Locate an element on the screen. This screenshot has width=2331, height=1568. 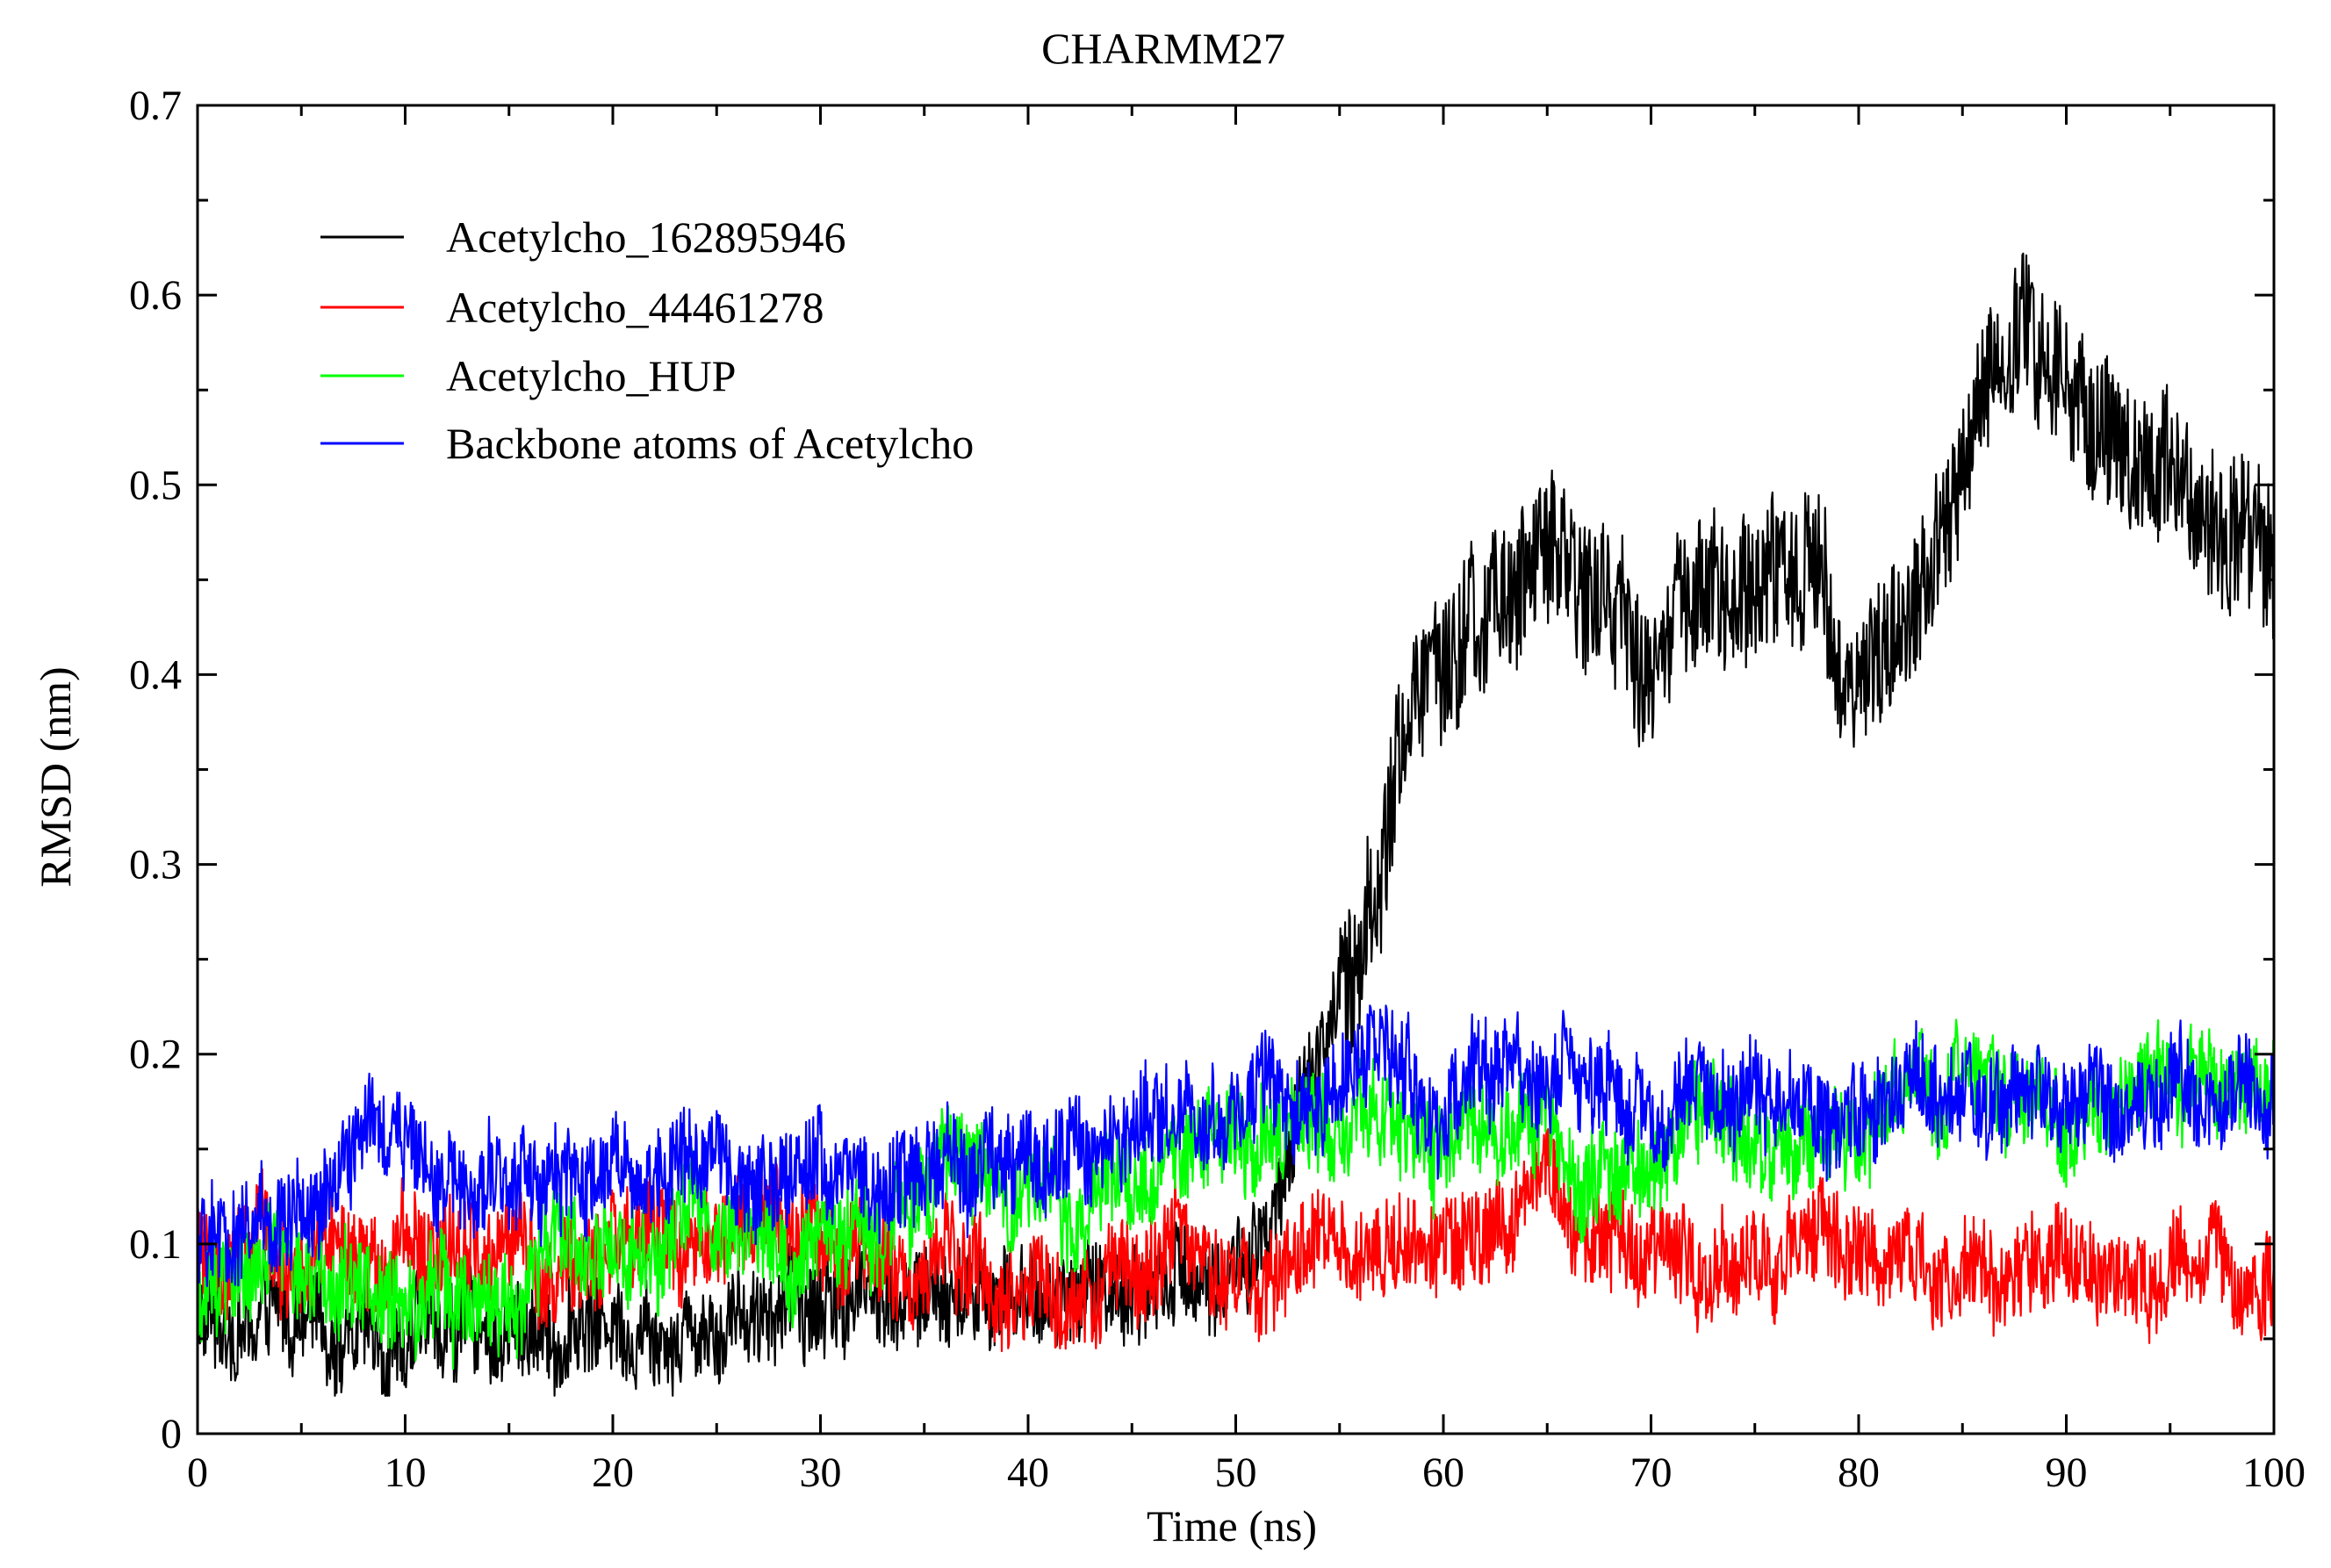
chart-title: CHARMM27 is located at coordinates (1163, 48).